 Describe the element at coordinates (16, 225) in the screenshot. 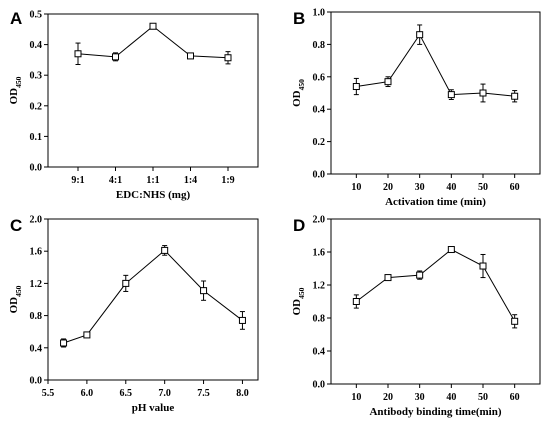

I see `panel-label: C` at that location.